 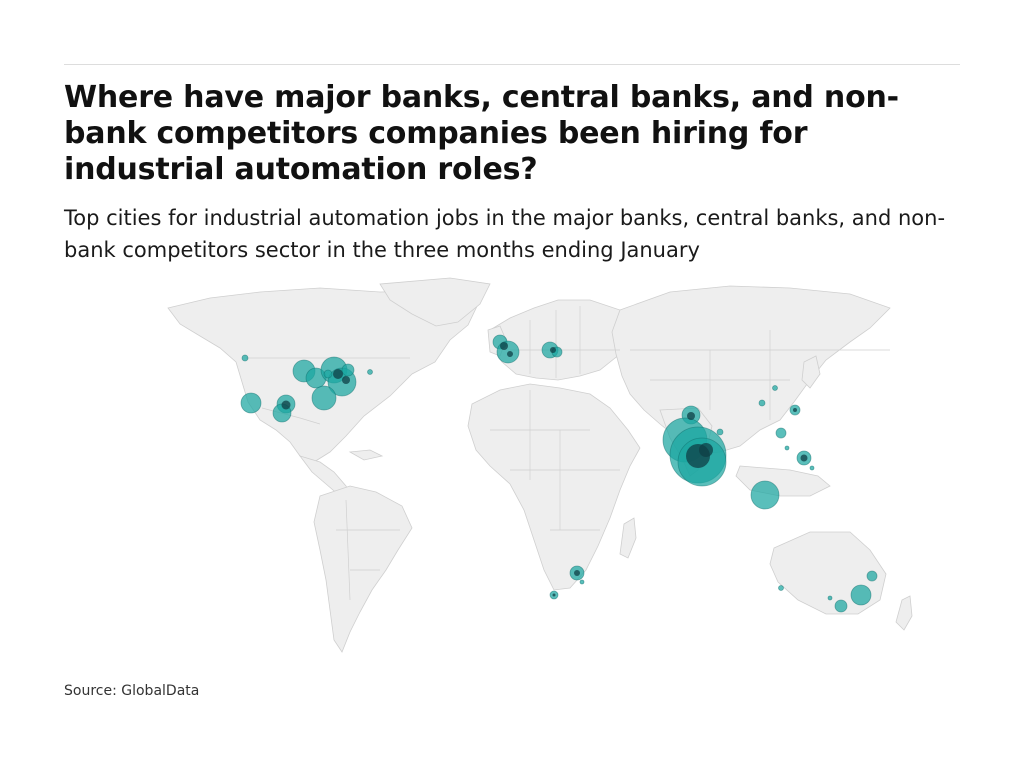 I want to click on europe-landmass, so click(x=558, y=340).